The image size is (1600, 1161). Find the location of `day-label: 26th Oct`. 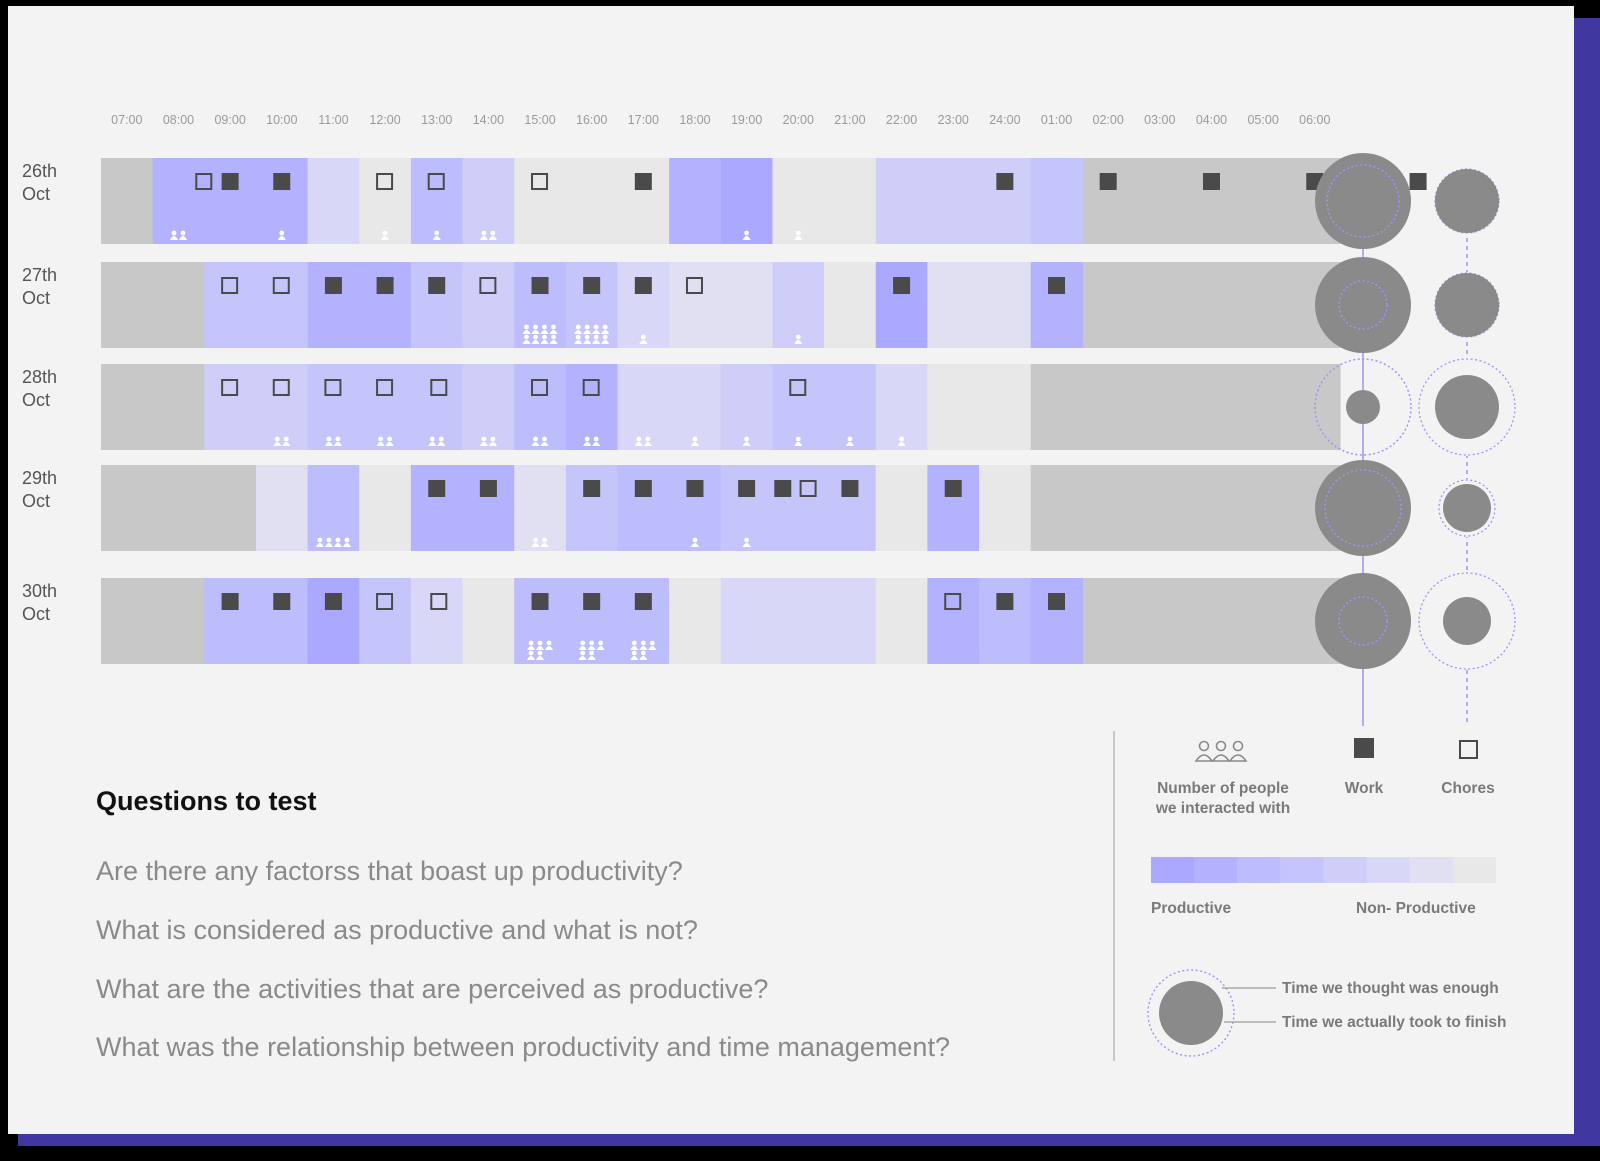

day-label: 26th Oct is located at coordinates (40, 182).